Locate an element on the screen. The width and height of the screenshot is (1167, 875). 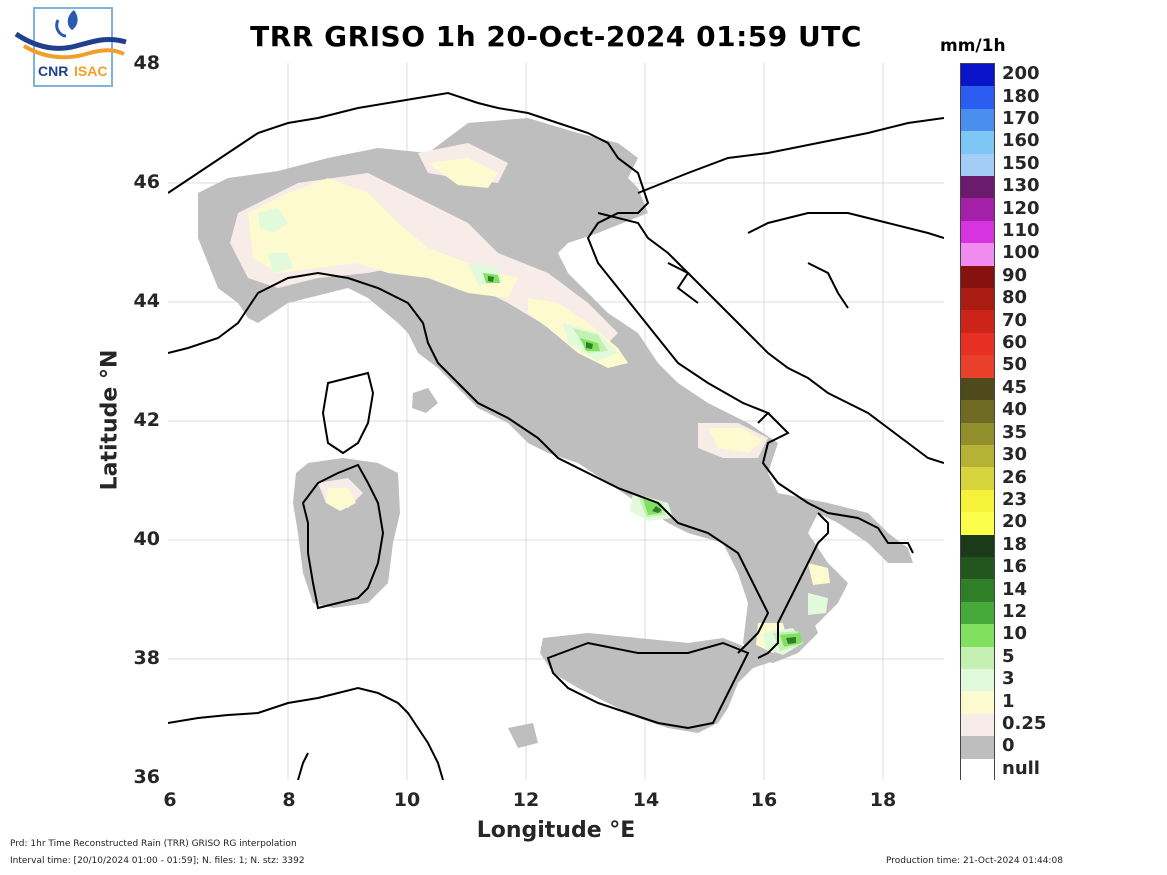
logo-text-isac: ISAC is located at coordinates (90, 71).